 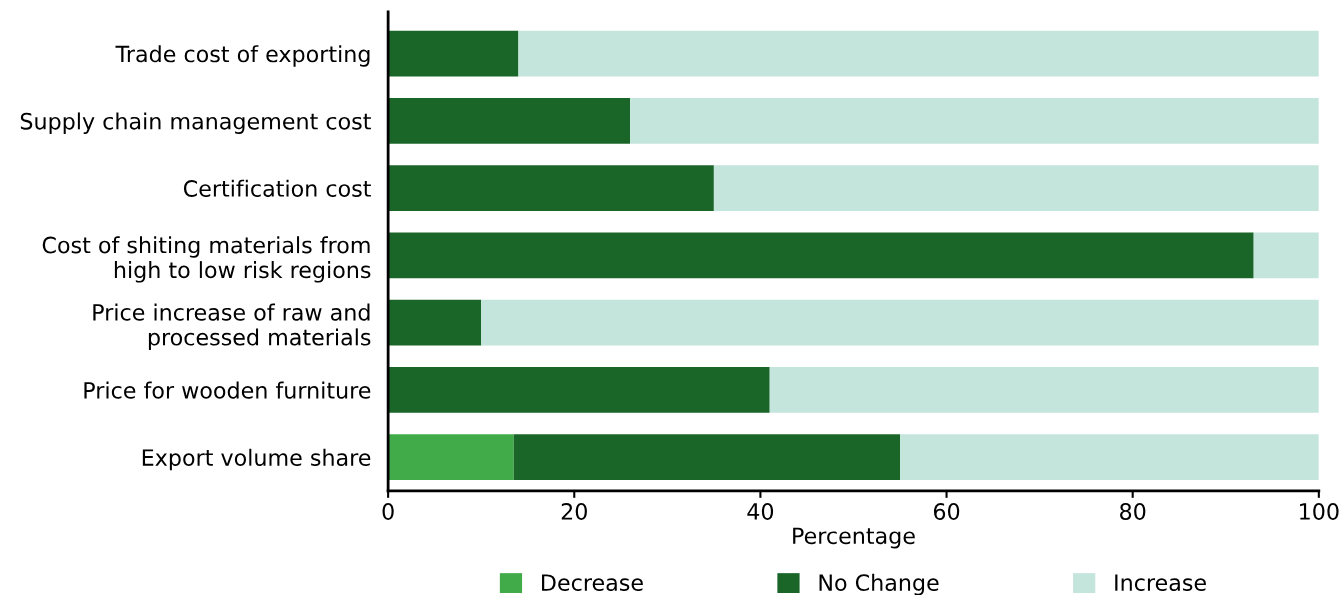 I want to click on x-tick-label: 60, so click(x=946, y=511).